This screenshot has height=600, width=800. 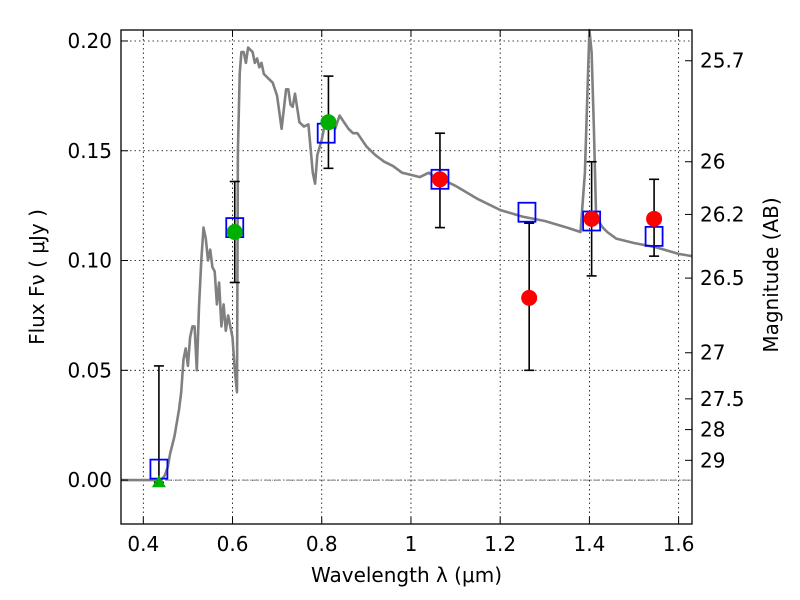 What do you see at coordinates (712, 162) in the screenshot?
I see `y2-tick-label: 26` at bounding box center [712, 162].